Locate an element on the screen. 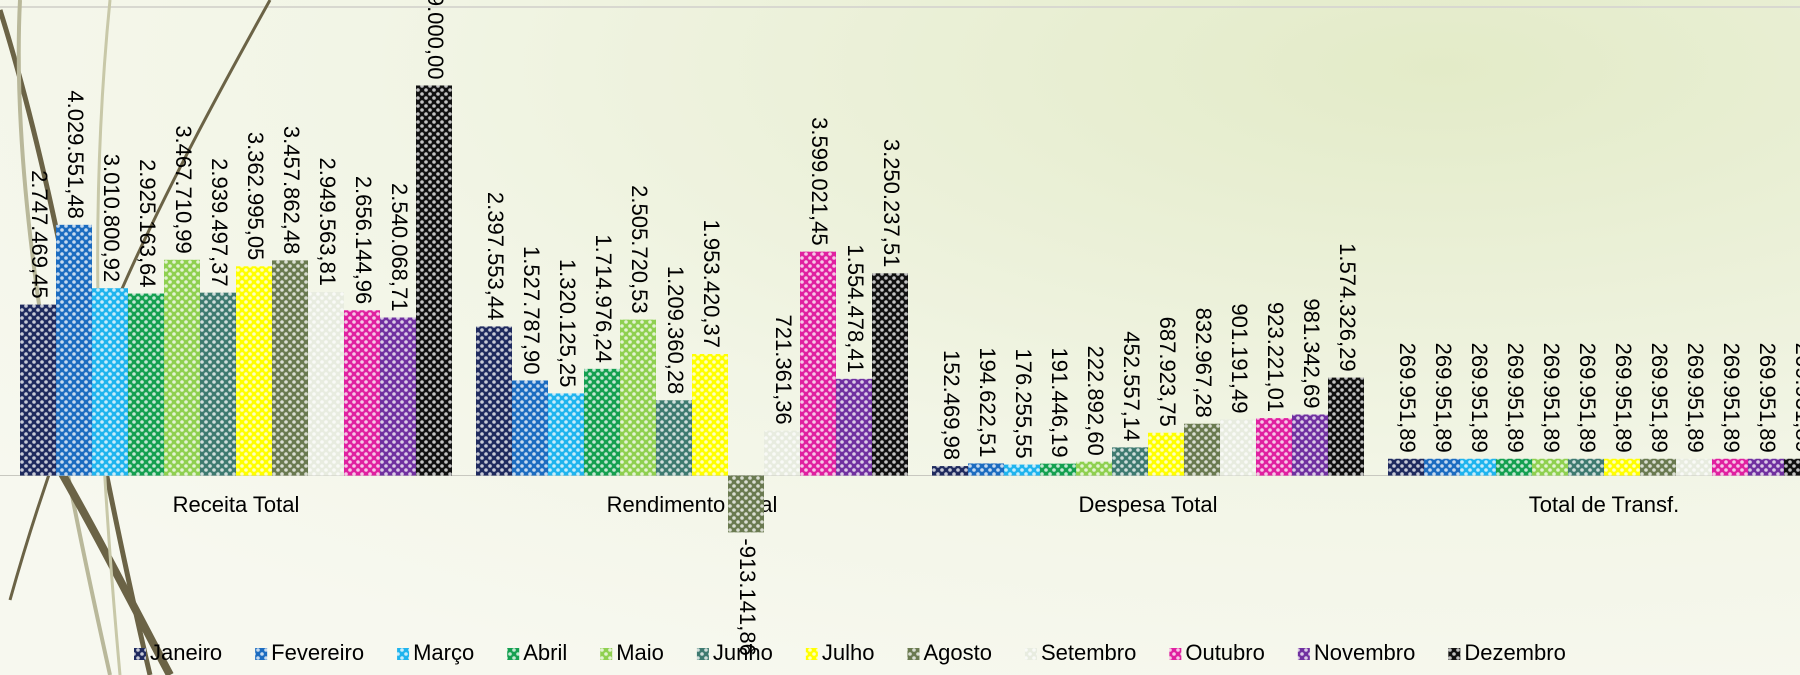 This screenshot has width=1800, height=675. data-label: 3.250.237,51 is located at coordinates (891, 203).